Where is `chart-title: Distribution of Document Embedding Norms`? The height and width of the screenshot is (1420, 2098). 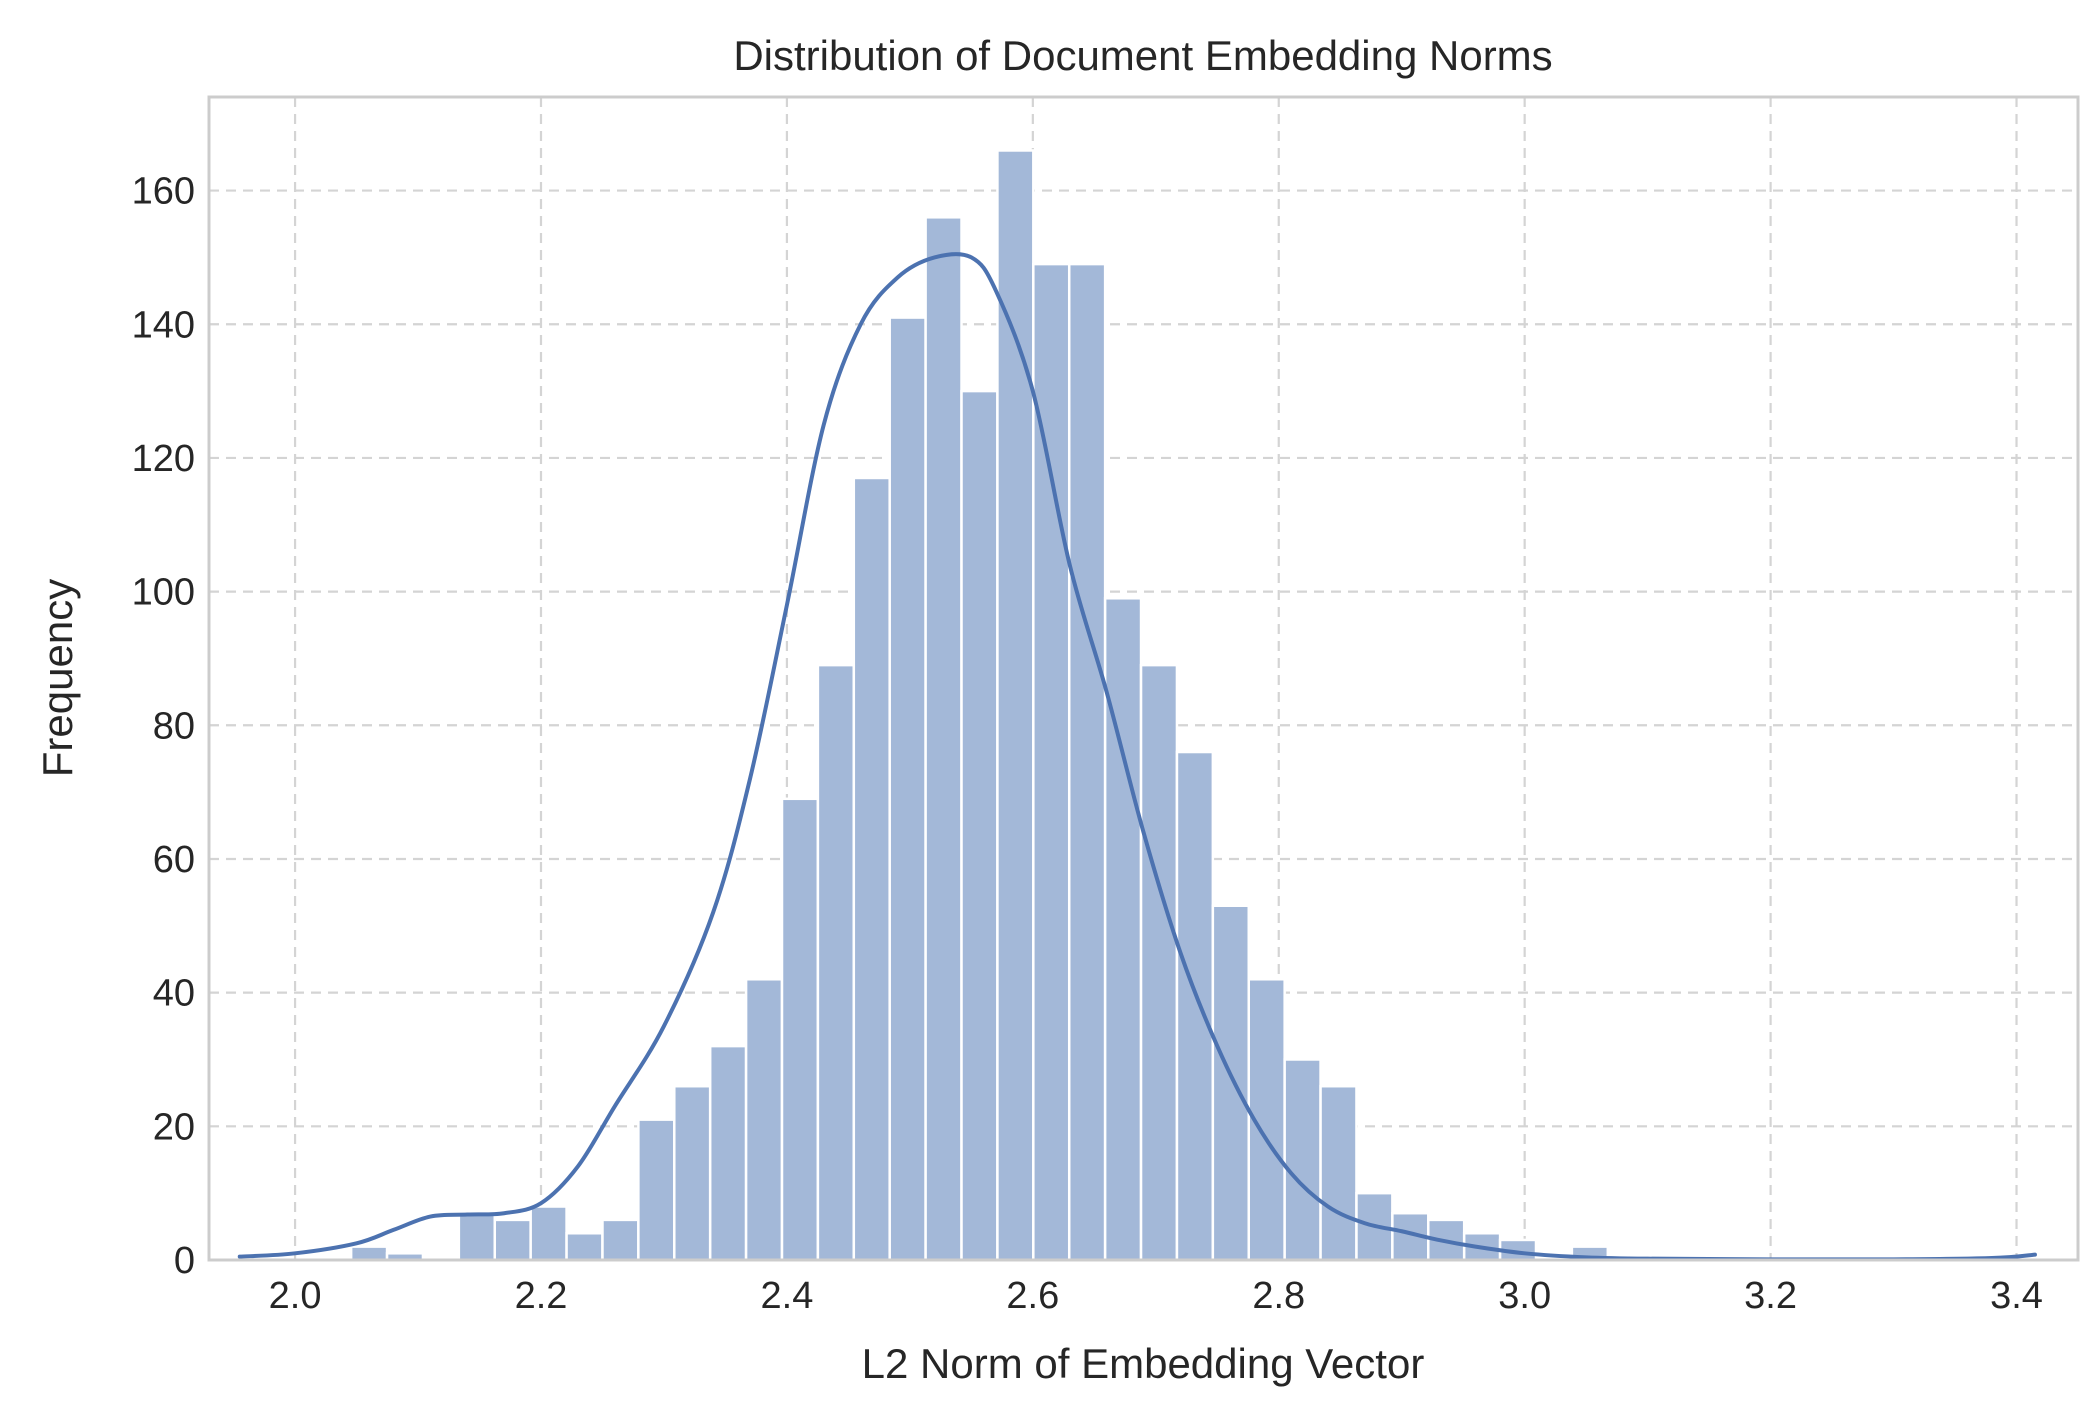 chart-title: Distribution of Document Embedding Norms is located at coordinates (1142, 55).